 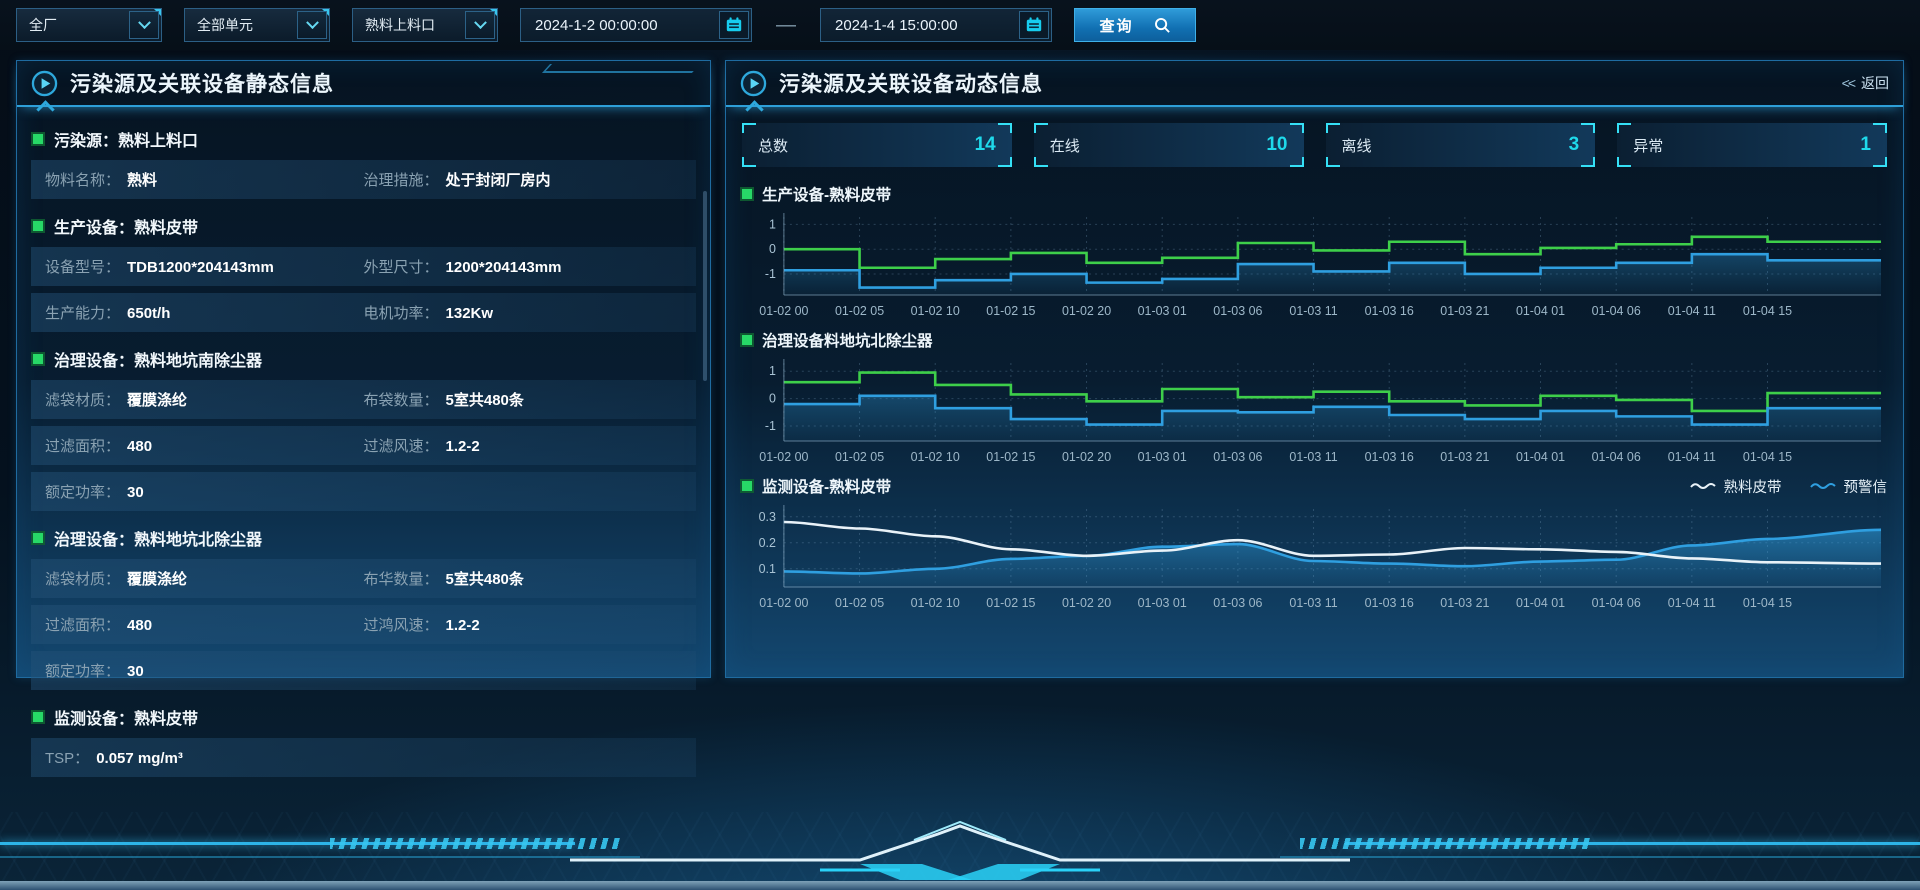 What do you see at coordinates (936, 25) in the screenshot?
I see `date-to-input: 2024-1-4 15:00:00` at bounding box center [936, 25].